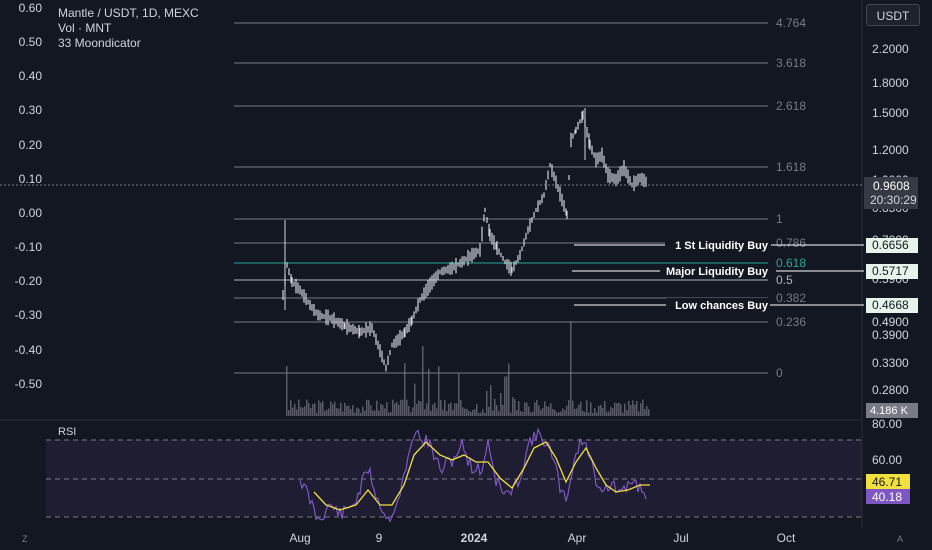 This screenshot has width=932, height=550. What do you see at coordinates (31, 76) in the screenshot?
I see `left-axis-label: 0.40` at bounding box center [31, 76].